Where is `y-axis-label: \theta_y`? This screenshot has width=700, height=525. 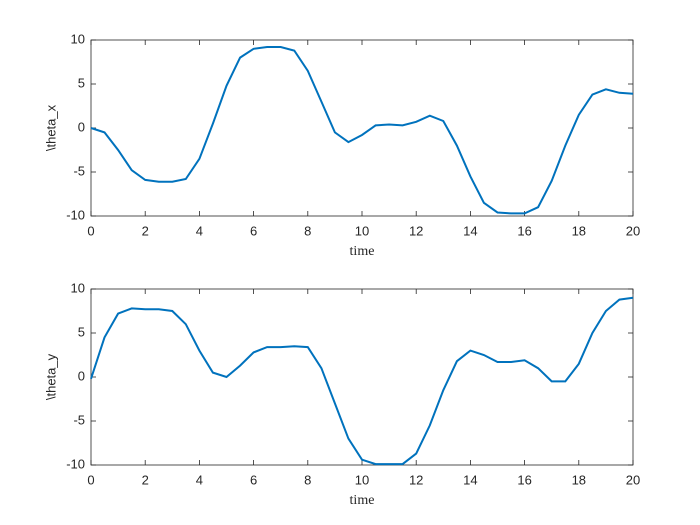 y-axis-label: \theta_y is located at coordinates (50, 376).